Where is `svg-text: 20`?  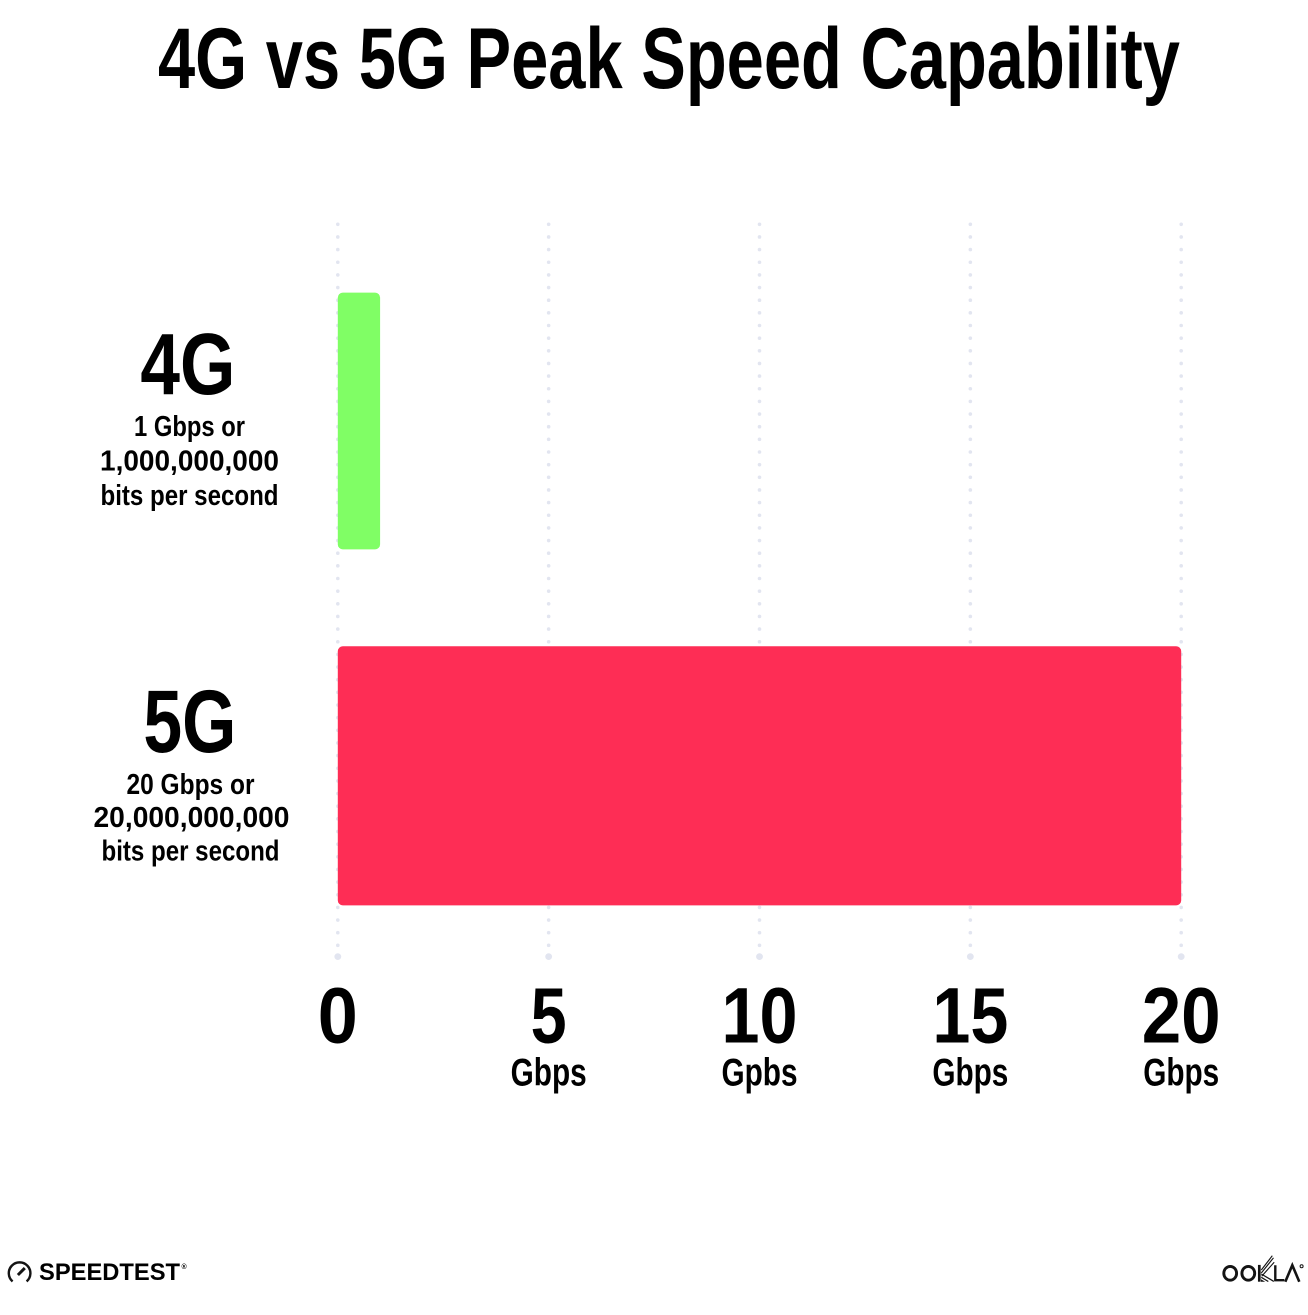 svg-text: 20 is located at coordinates (1181, 1015).